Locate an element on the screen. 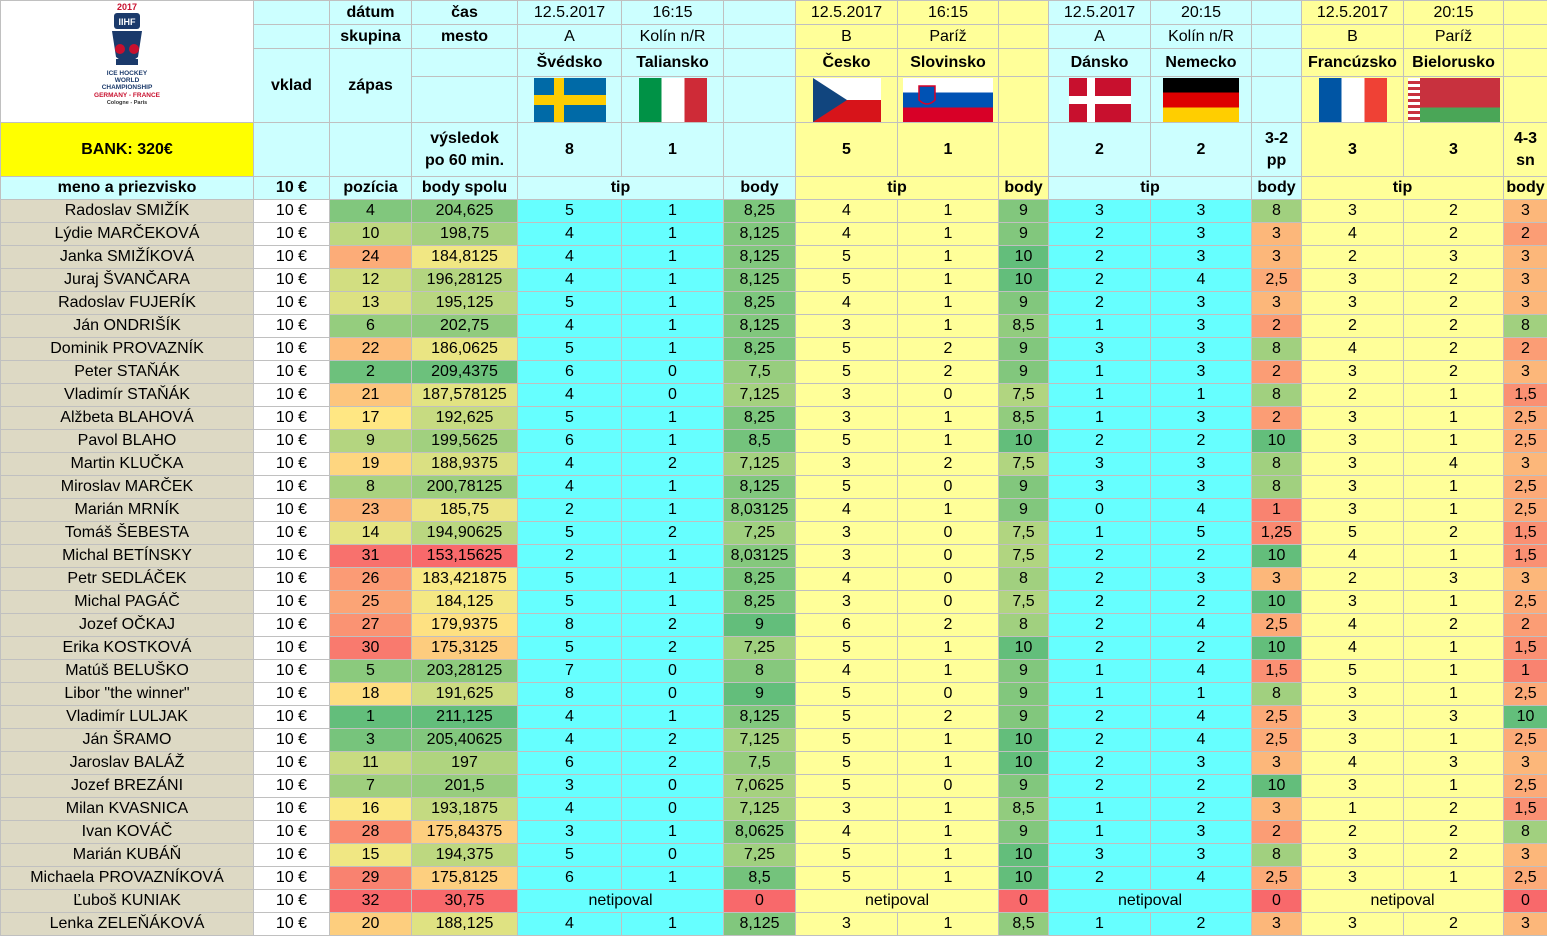 The height and width of the screenshot is (938, 1547). player-points: 7,25 is located at coordinates (759, 648).